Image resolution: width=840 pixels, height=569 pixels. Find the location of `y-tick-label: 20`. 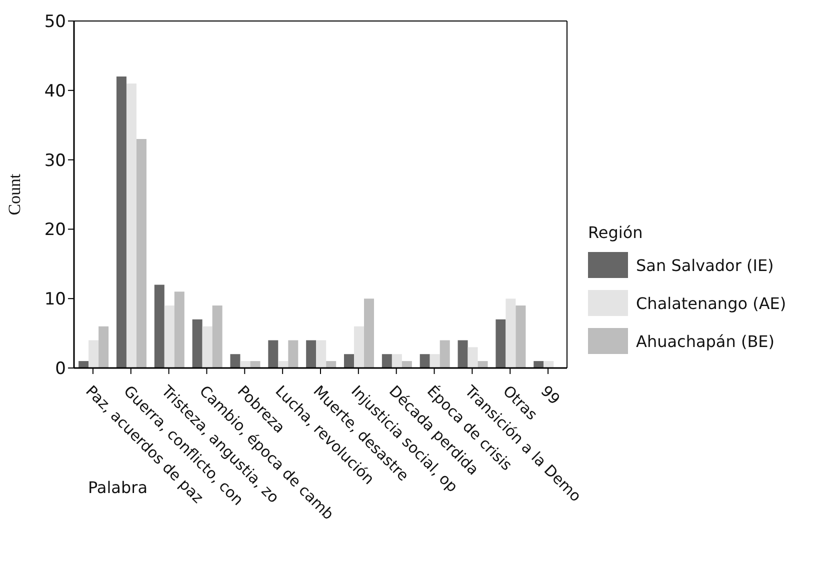

y-tick-label: 20 is located at coordinates (55, 230).